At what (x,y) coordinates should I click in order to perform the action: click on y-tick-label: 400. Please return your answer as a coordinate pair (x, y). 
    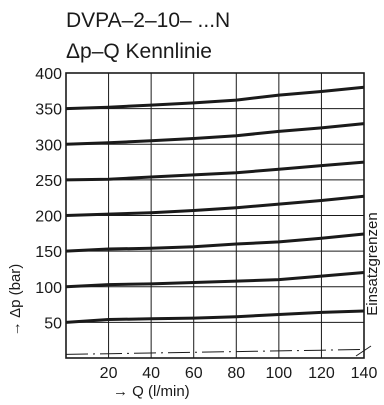
    Looking at the image, I should click on (48, 74).